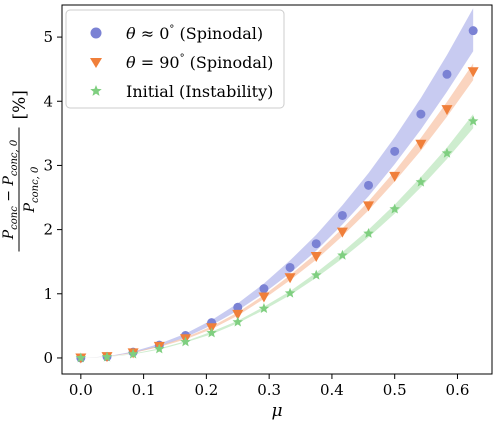  Describe the element at coordinates (9, 196) in the screenshot. I see `y-label-minus: −` at that location.